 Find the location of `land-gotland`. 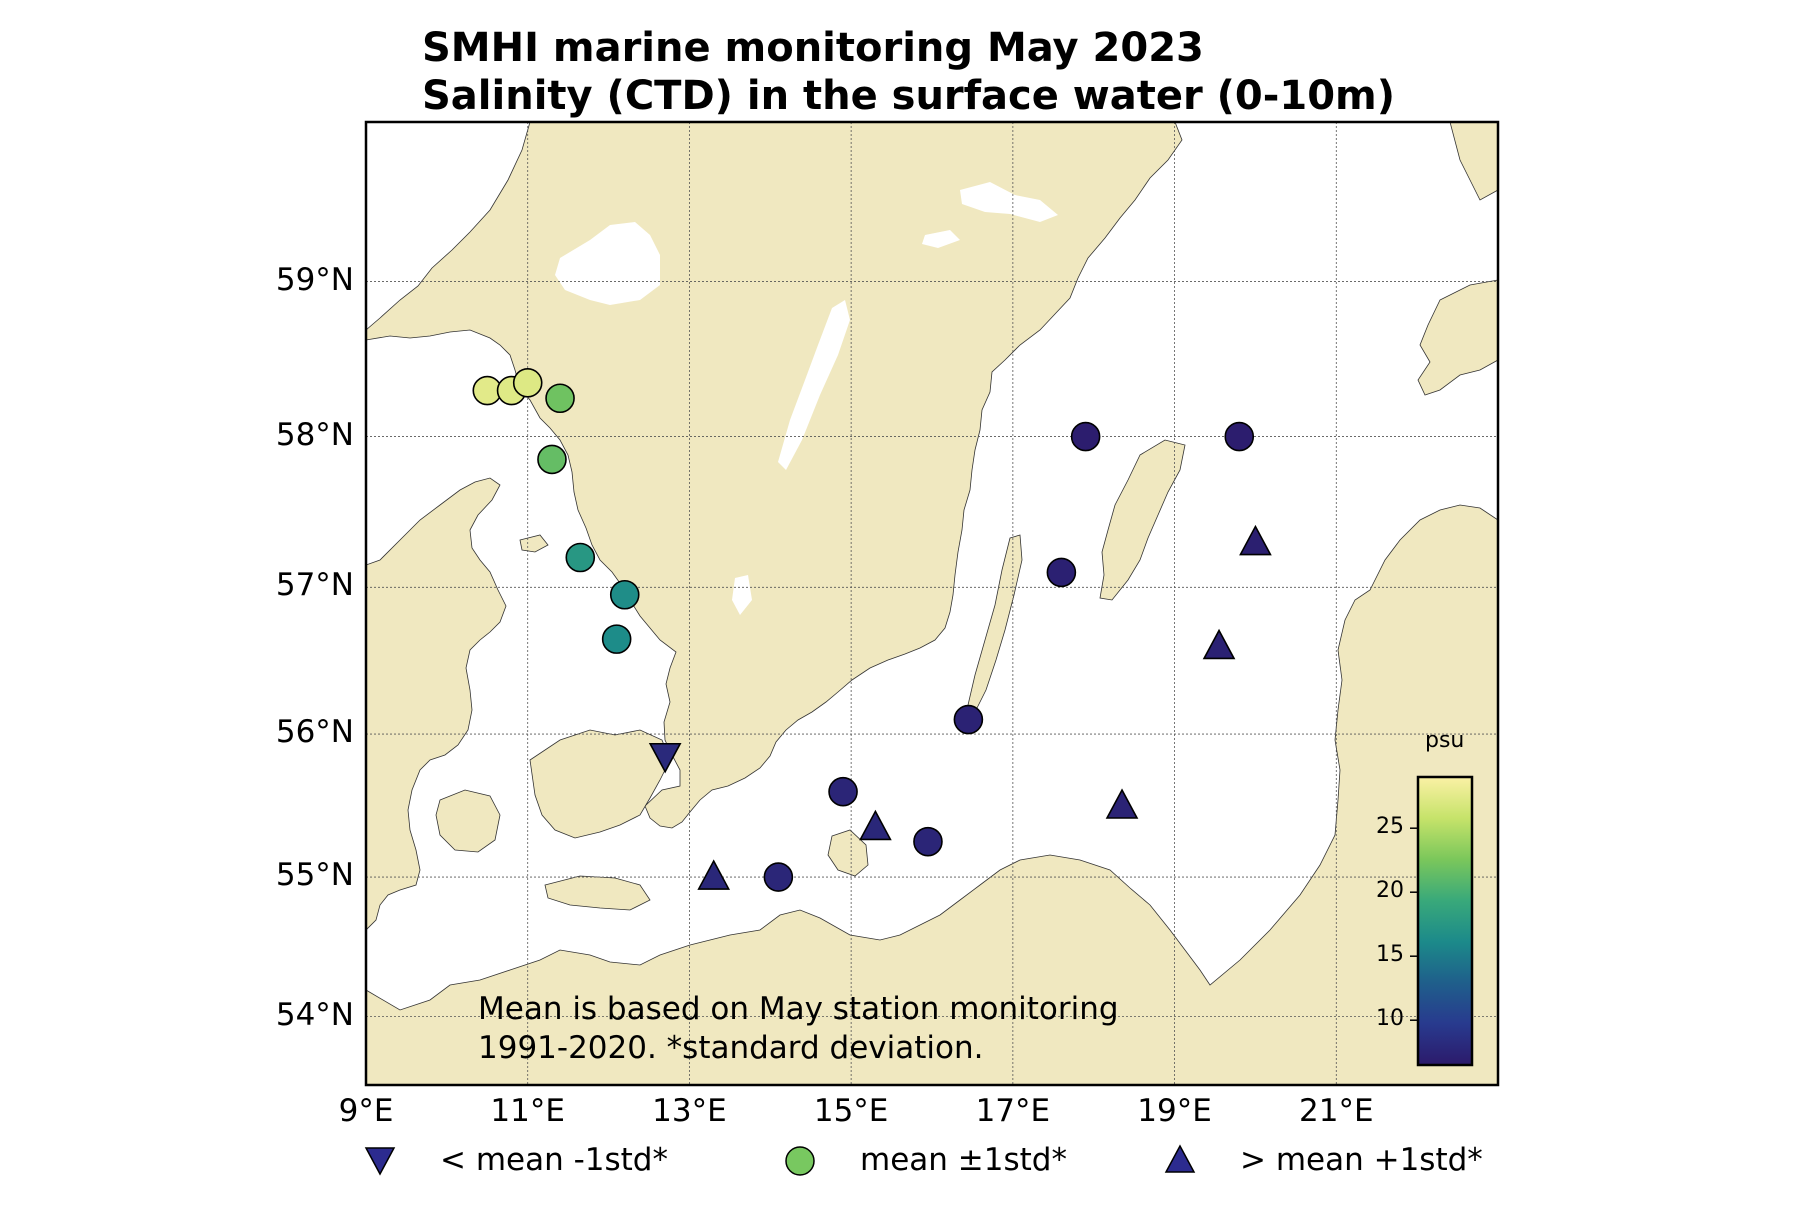

land-gotland is located at coordinates (1142, 520).